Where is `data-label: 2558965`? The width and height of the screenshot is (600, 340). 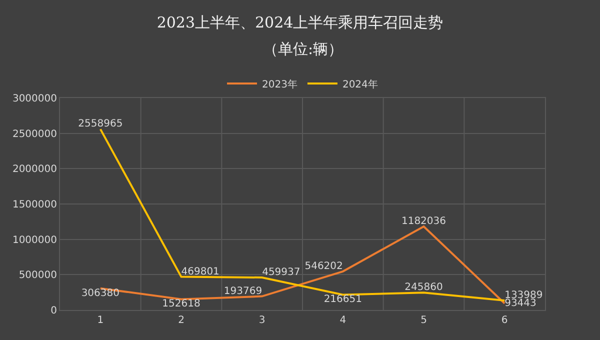 data-label: 2558965 is located at coordinates (100, 124).